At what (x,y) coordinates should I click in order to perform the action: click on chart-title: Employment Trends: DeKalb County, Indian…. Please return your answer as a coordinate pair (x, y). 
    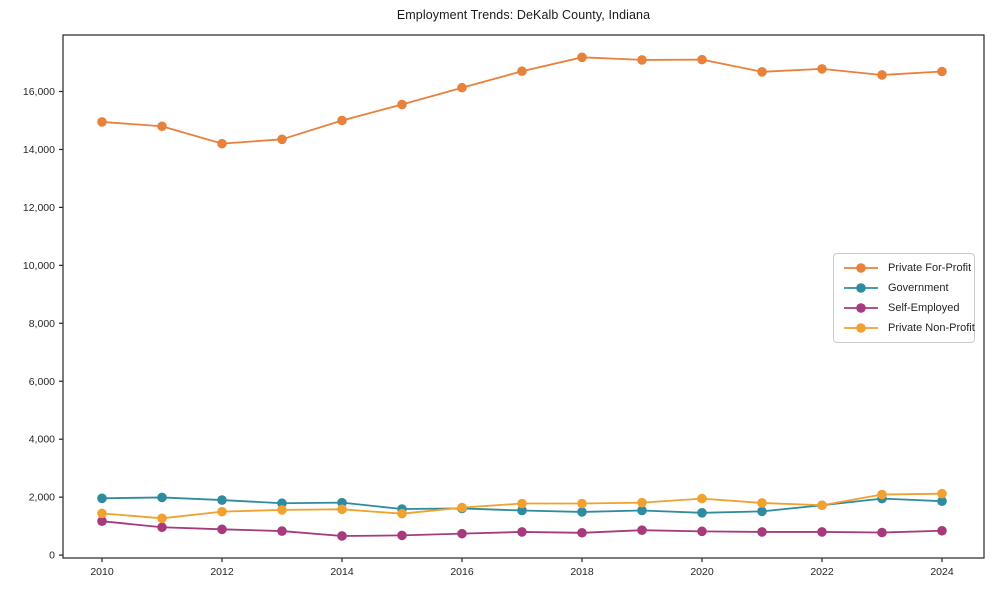
    Looking at the image, I should click on (523, 15).